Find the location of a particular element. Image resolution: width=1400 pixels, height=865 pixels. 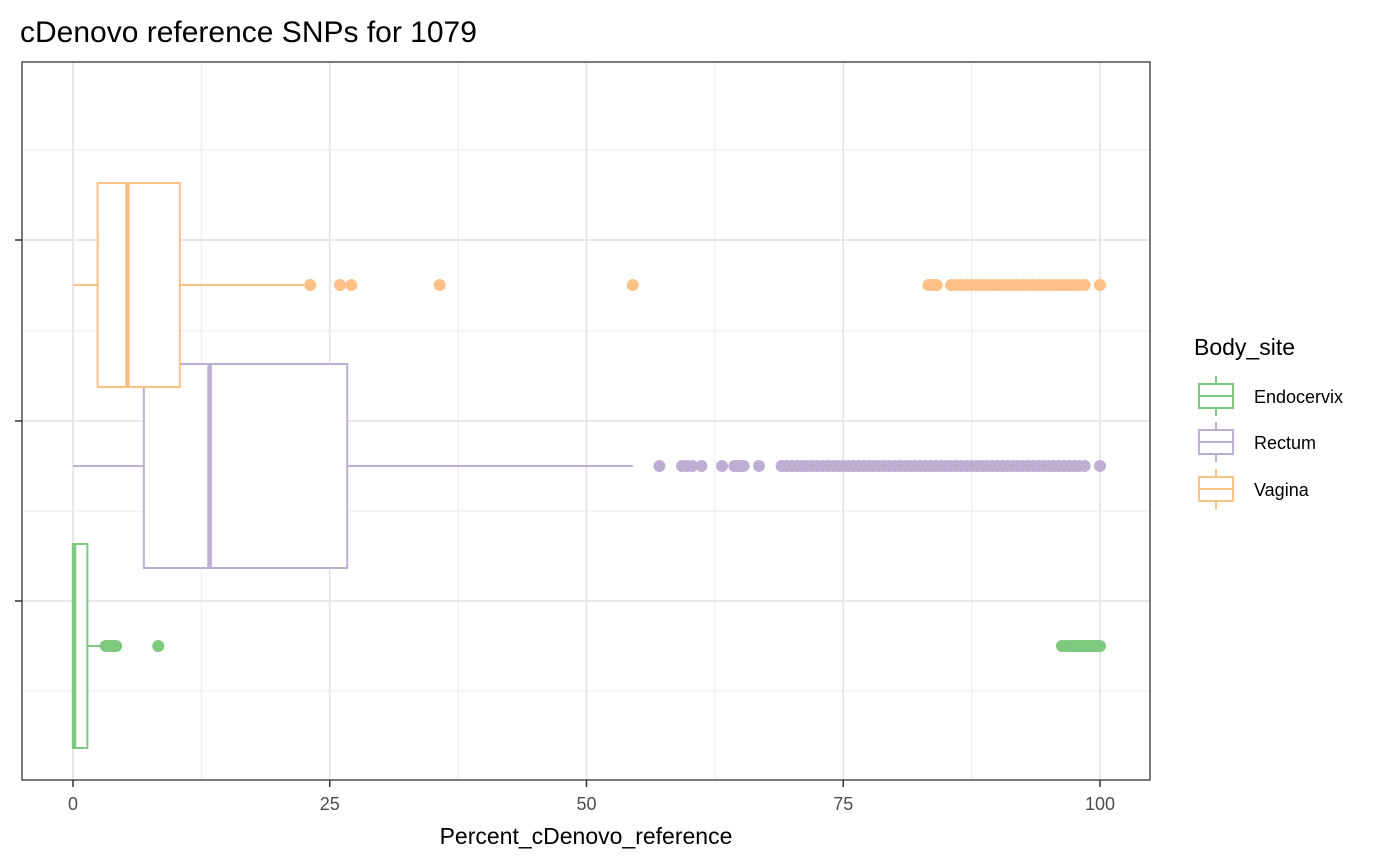

legend-entry-endocervix: Endocervix is located at coordinates (1270, 396).